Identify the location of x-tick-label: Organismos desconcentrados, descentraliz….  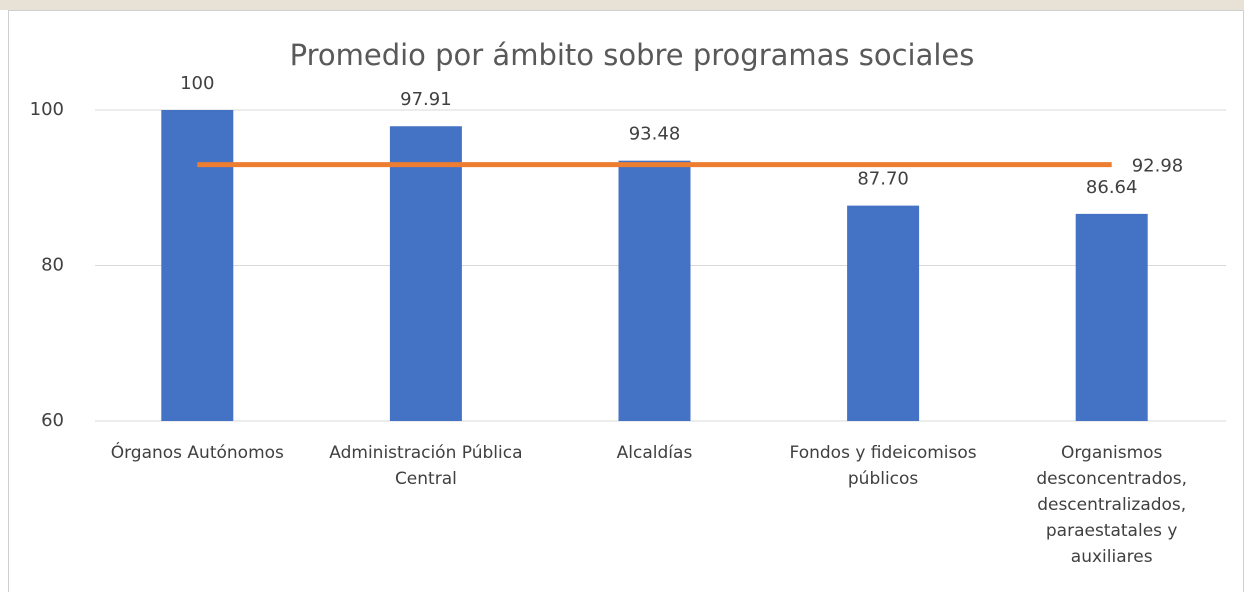
(1112, 505).